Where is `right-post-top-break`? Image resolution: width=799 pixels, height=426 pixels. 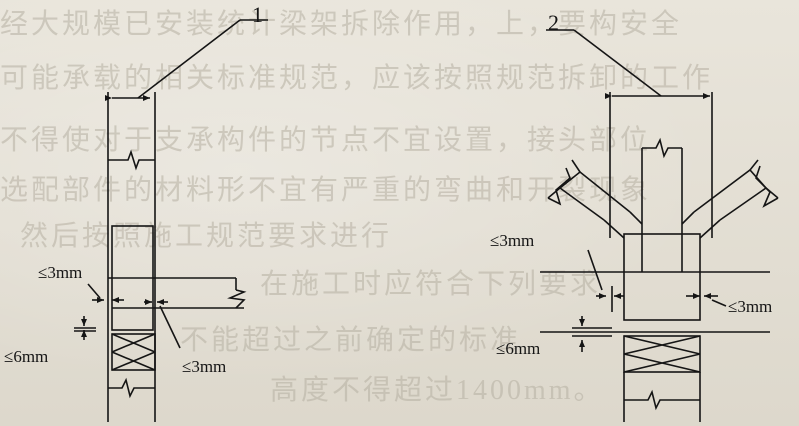
right-post-top-break is located at coordinates (662, 148).